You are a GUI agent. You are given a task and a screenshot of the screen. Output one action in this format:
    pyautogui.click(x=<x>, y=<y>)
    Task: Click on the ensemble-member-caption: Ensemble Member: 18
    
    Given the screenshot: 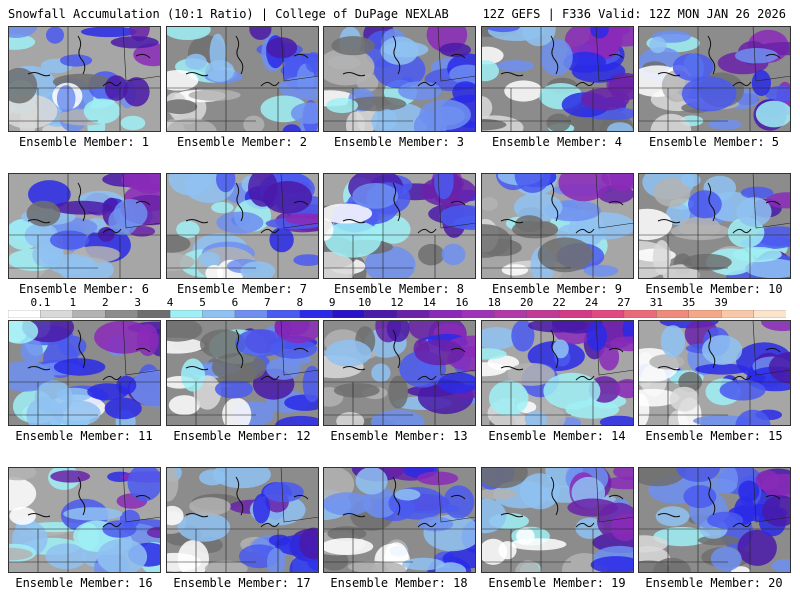 What is the action you would take?
    pyautogui.click(x=399, y=583)
    